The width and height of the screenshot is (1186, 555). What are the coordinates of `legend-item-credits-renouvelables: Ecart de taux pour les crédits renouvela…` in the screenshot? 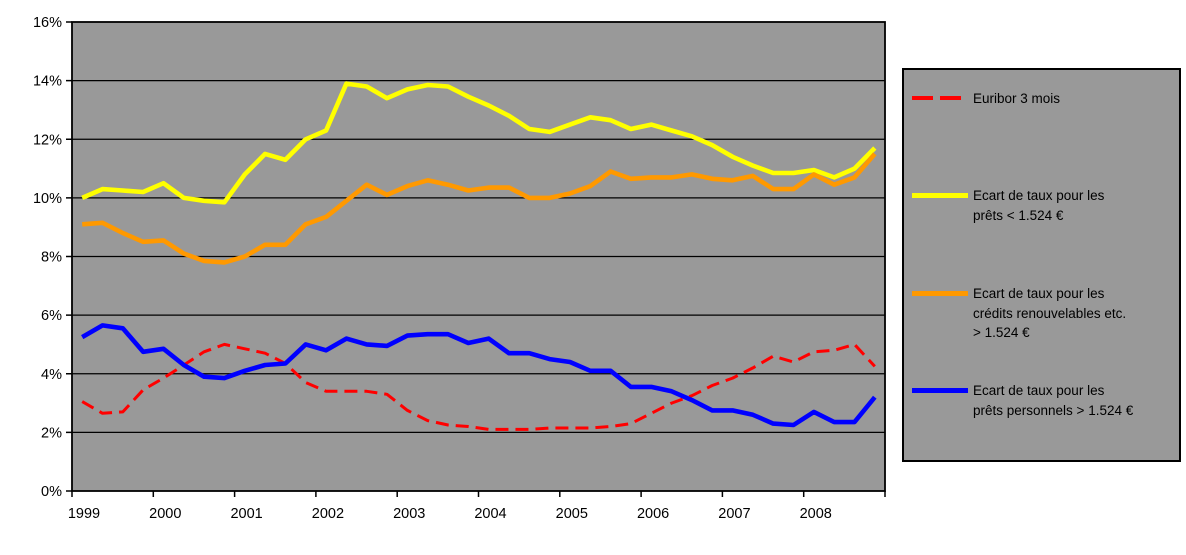 It's located at (1019, 313).